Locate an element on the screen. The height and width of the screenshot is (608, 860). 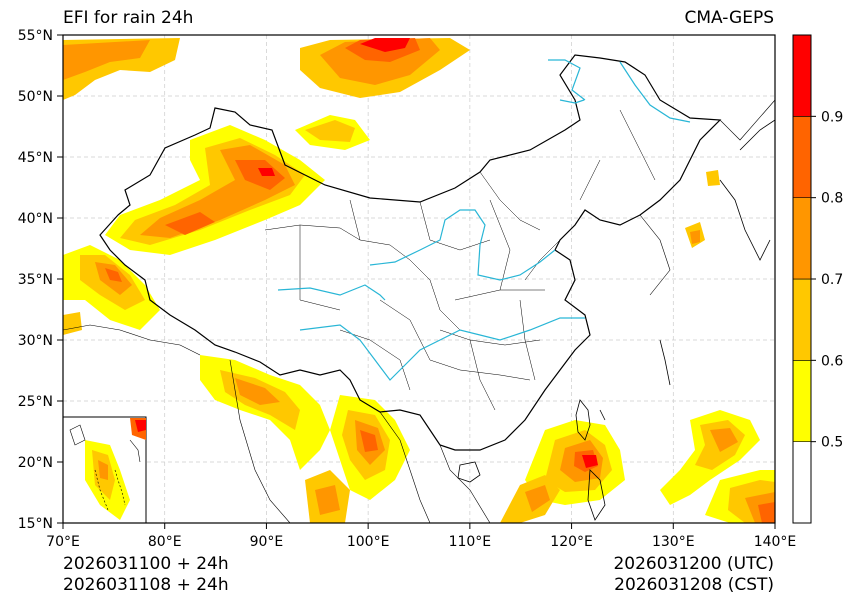
lon-tick-label: 120°E is located at coordinates (571, 542).